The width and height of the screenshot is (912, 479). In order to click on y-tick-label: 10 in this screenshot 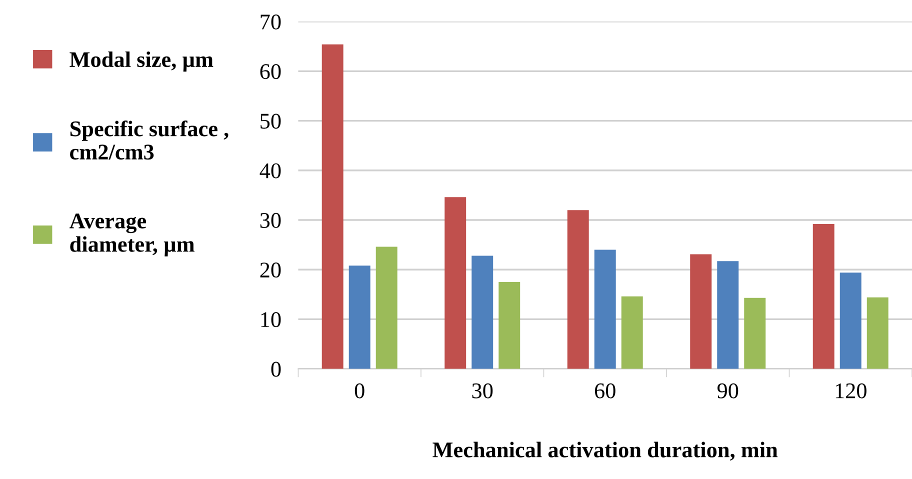, I will do `click(271, 320)`.